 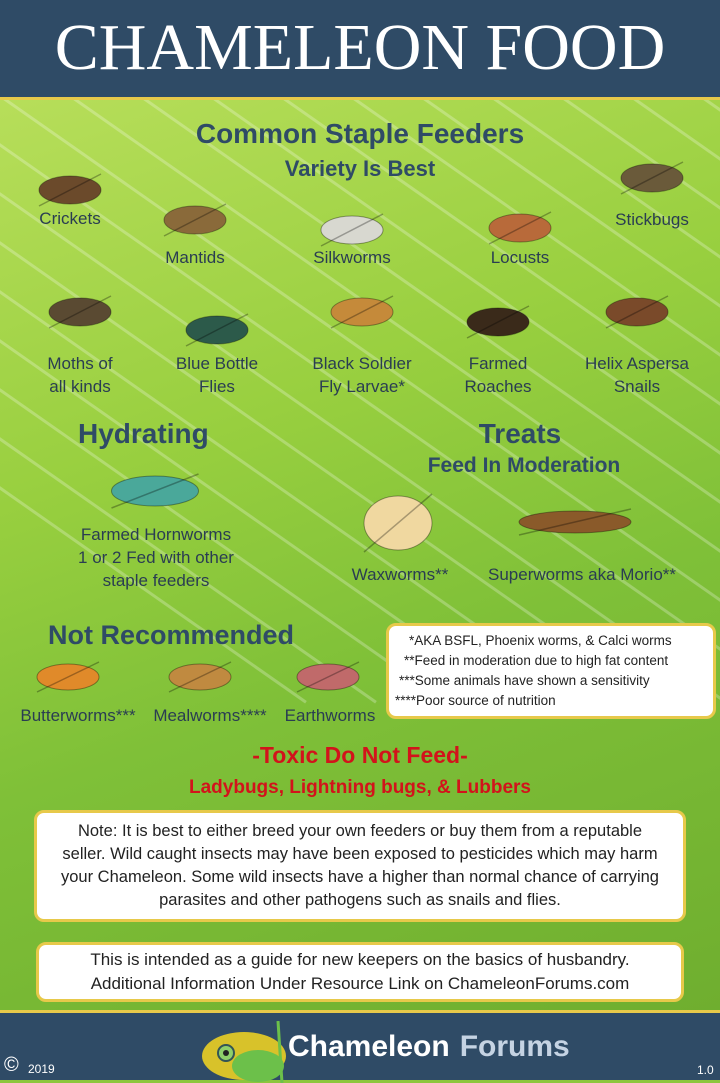 What do you see at coordinates (352, 230) in the screenshot?
I see `silkworm-image` at bounding box center [352, 230].